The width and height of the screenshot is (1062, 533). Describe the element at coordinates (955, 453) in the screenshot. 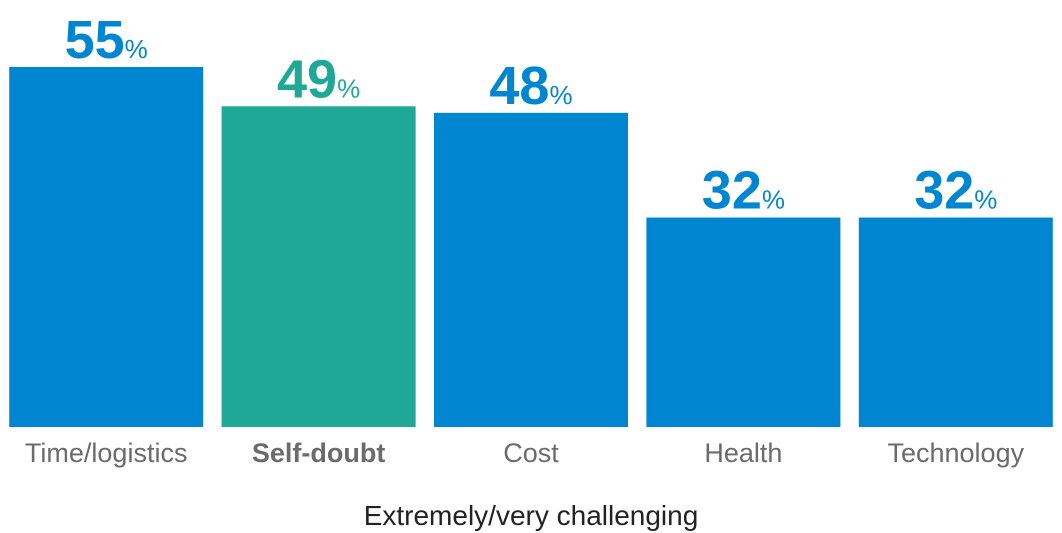

I see `x-tick-label: Technology` at that location.